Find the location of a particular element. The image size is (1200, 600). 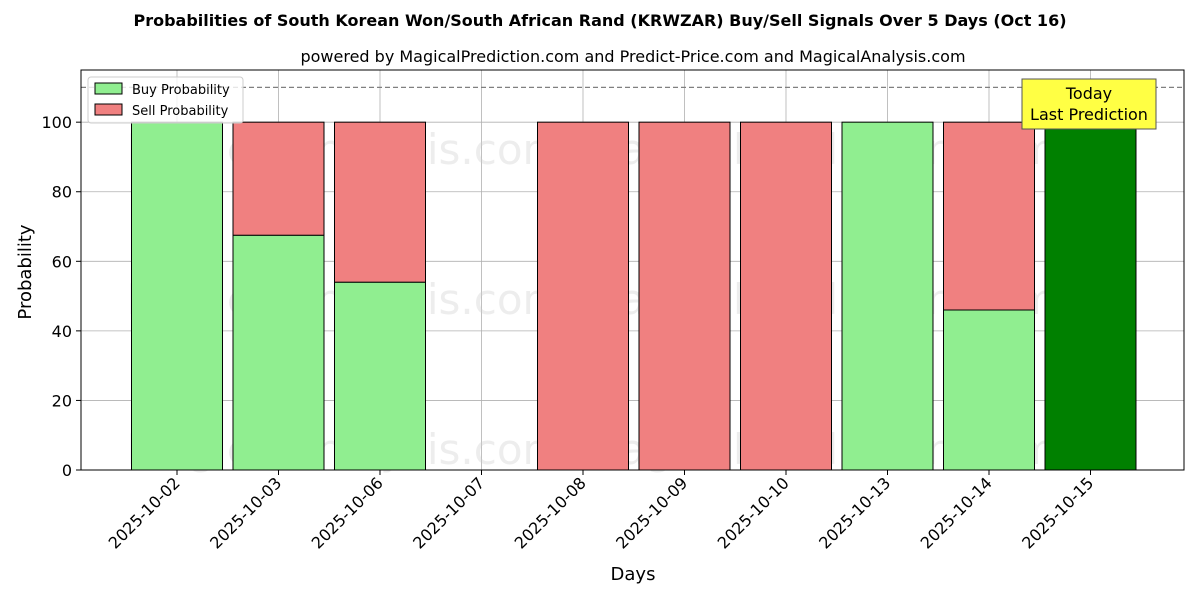

x-tick-label: 2025-10-14 is located at coordinates (956, 512).